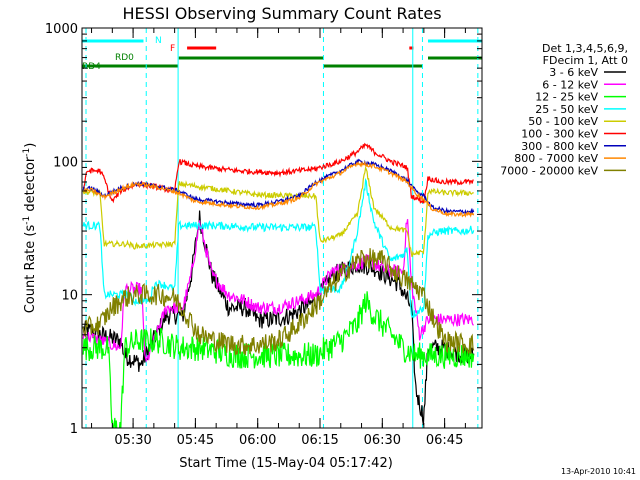 Image resolution: width=640 pixels, height=480 pixels. I want to click on x-tick-label-0: 05:30, so click(132, 440).